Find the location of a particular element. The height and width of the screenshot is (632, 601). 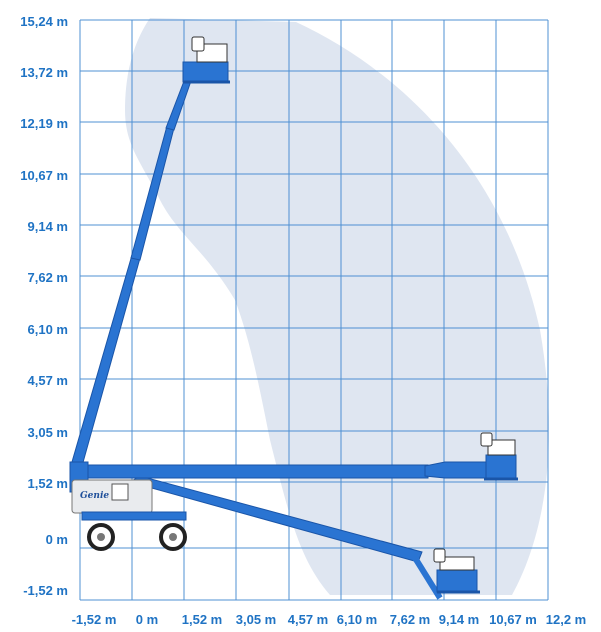

y-tick-label: 0 m is located at coordinates (57, 539).